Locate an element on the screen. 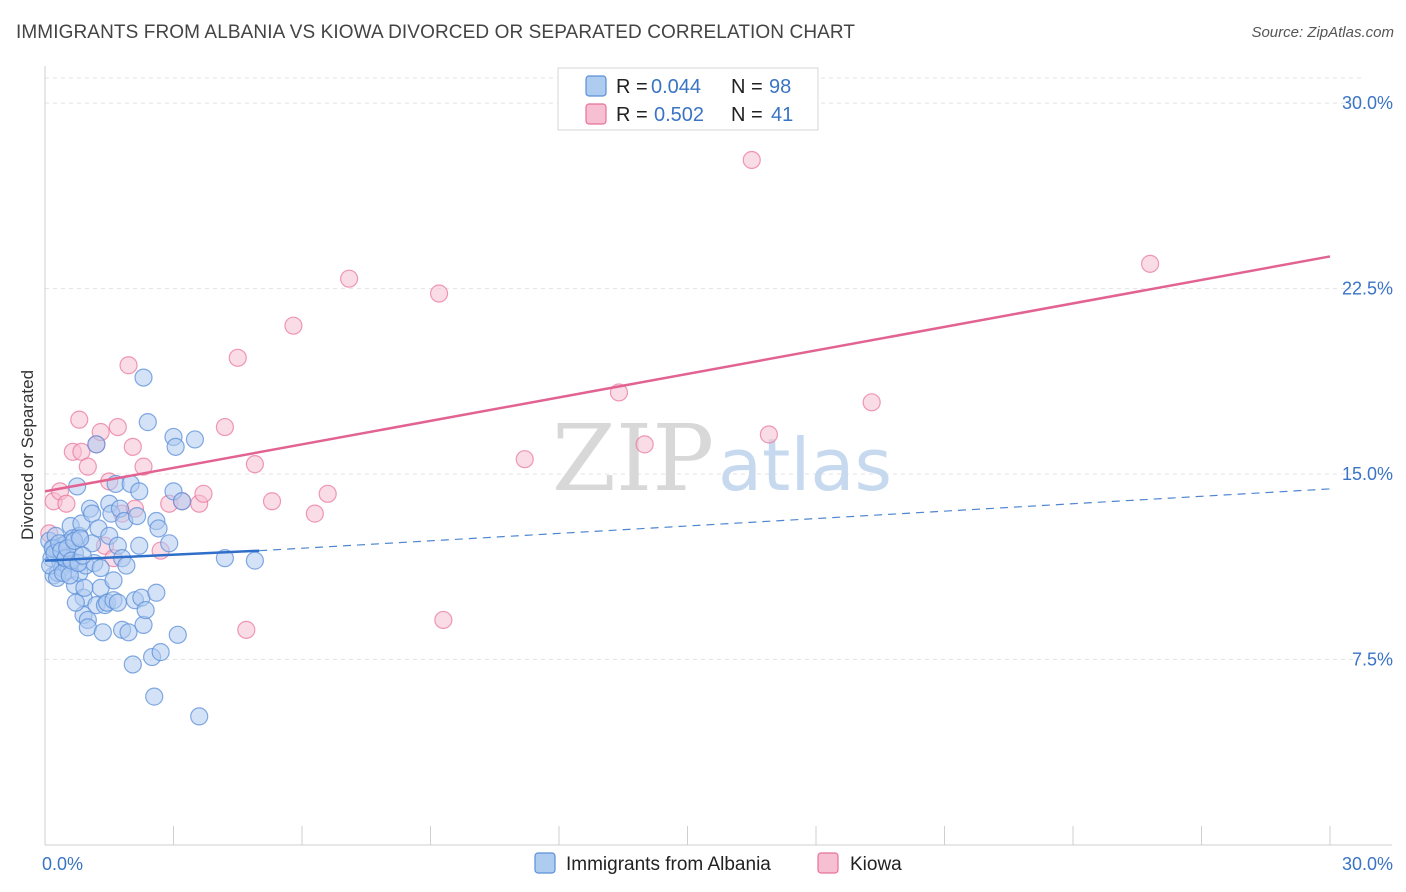  y-tick-labels: 7.5% 15.0% 22.5% 30.0% is located at coordinates (1367, 381).